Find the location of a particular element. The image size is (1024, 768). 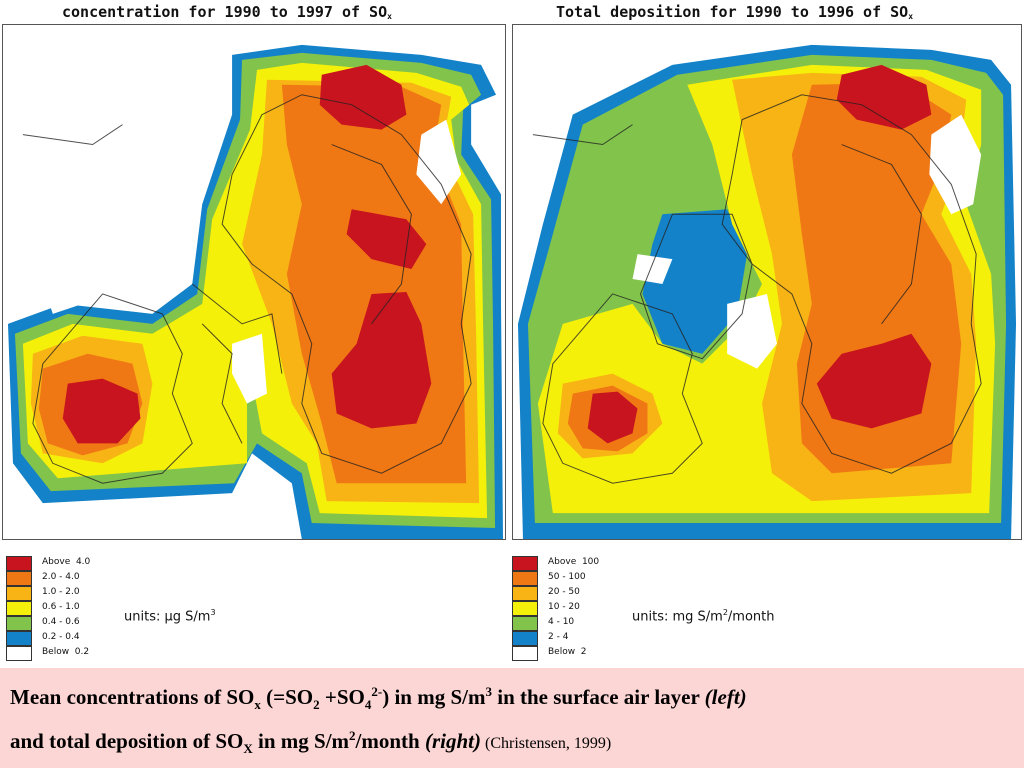

legend-label: 2 - 4 is located at coordinates (558, 637).